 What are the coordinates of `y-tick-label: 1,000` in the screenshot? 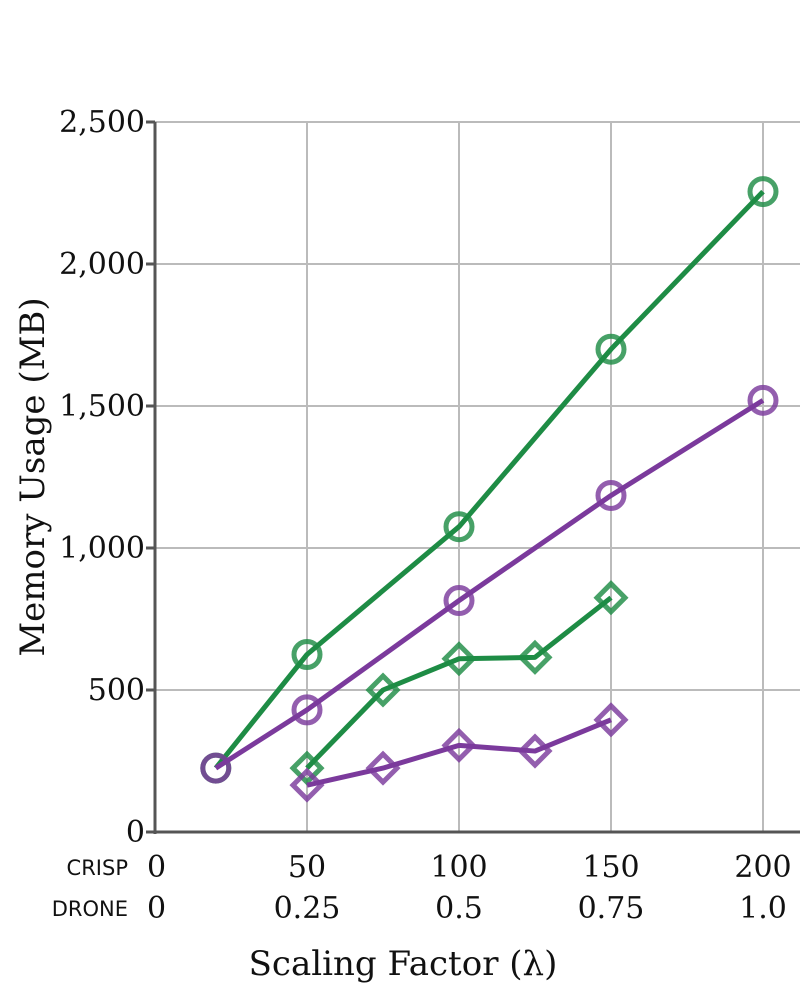 It's located at (102, 548).